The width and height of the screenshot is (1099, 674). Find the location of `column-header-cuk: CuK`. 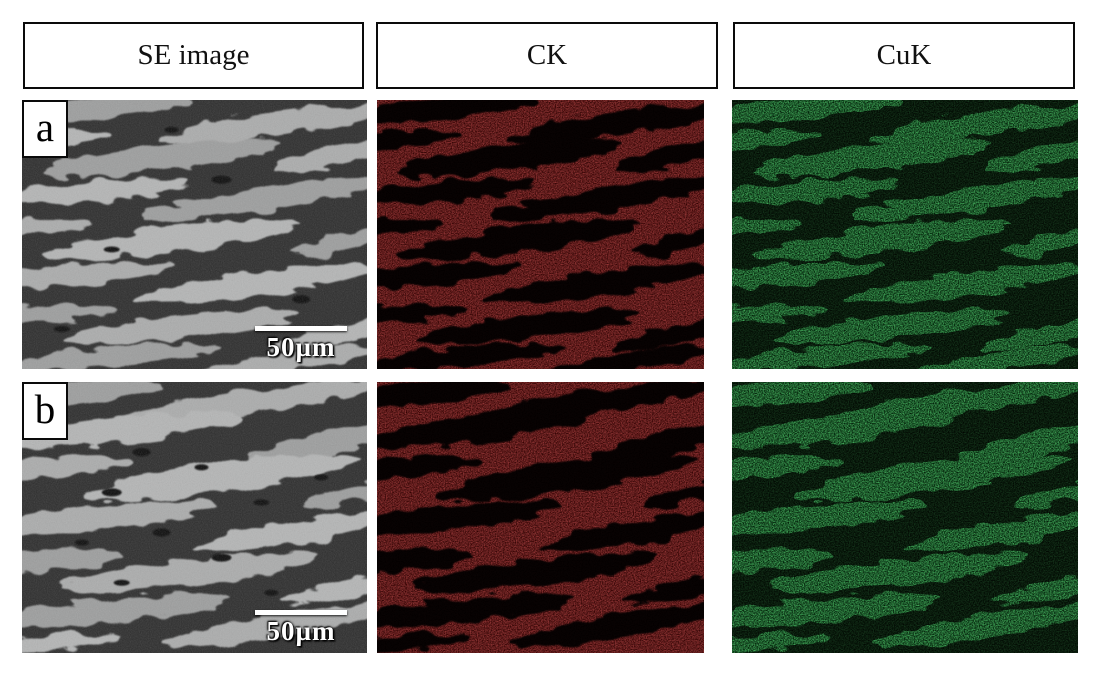

column-header-cuk: CuK is located at coordinates (904, 55).